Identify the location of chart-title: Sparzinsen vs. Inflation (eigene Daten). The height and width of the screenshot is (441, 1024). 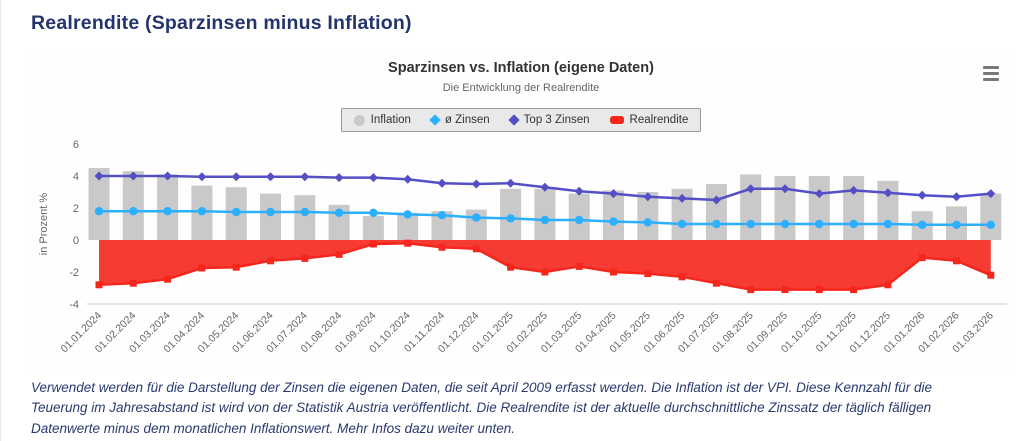
(521, 68).